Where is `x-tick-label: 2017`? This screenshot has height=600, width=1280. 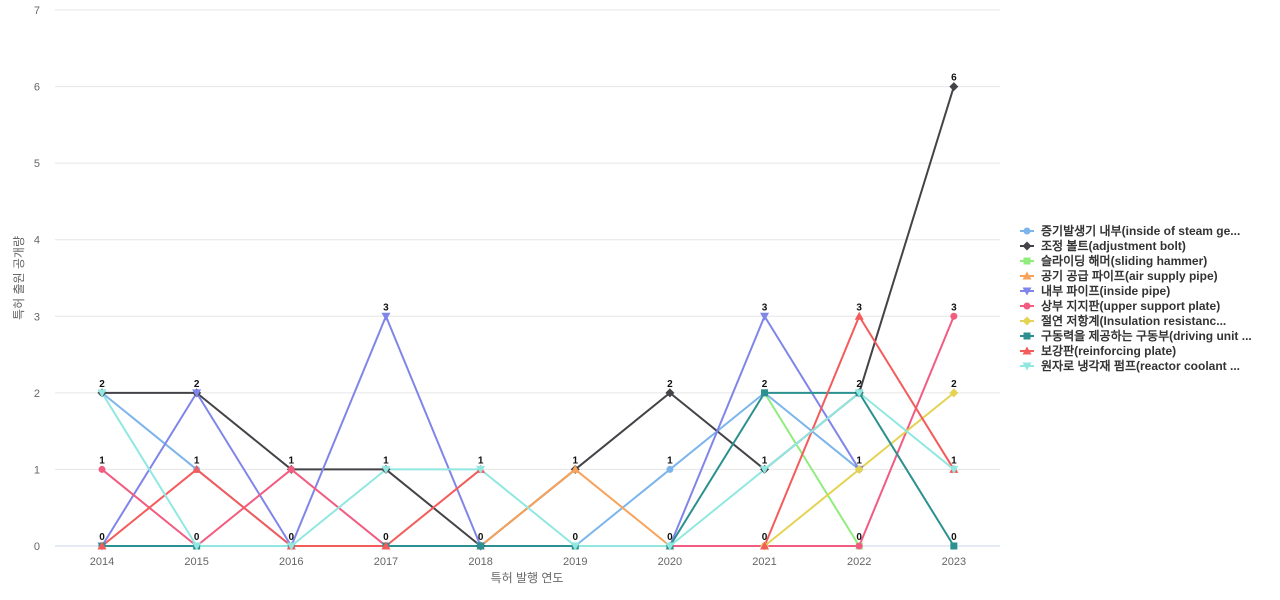
x-tick-label: 2017 is located at coordinates (386, 562).